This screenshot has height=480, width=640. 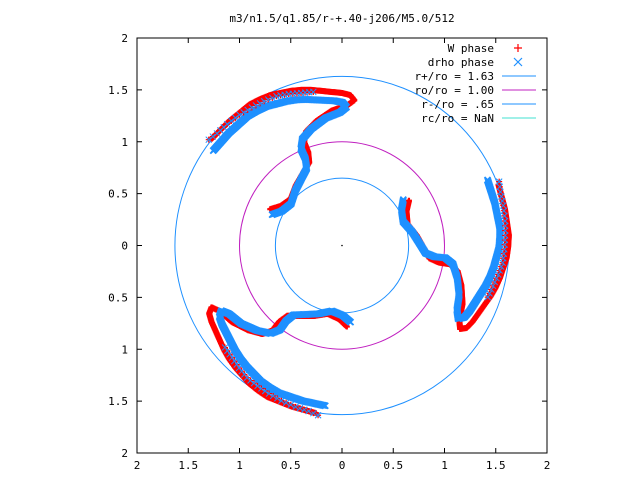 I want to click on x-tick-label-8: 2, so click(x=547, y=465).